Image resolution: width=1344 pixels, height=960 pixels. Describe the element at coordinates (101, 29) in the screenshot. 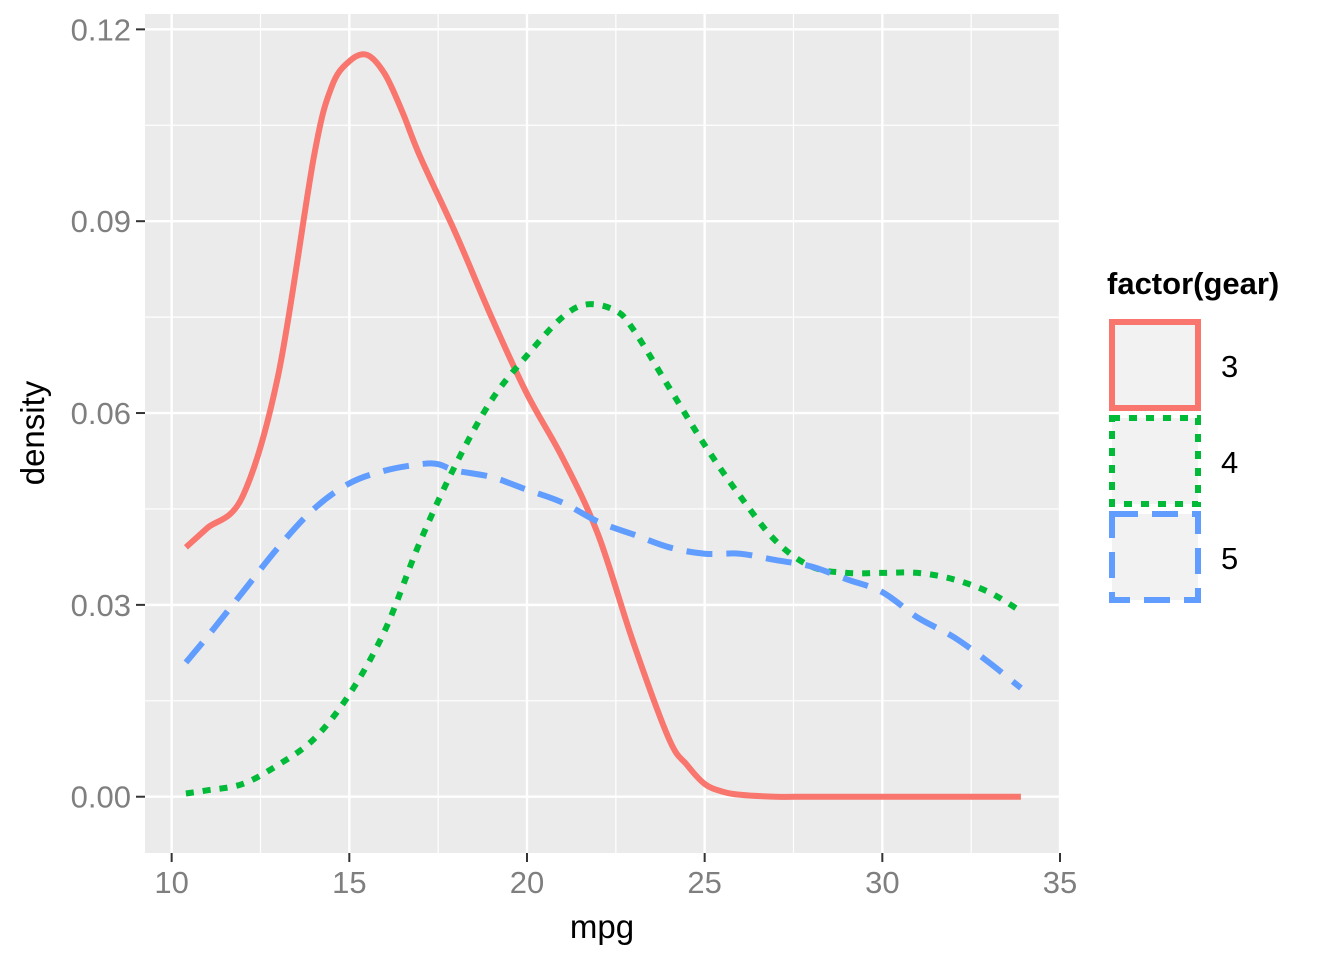

I see `y-tick-label: 0.12` at that location.